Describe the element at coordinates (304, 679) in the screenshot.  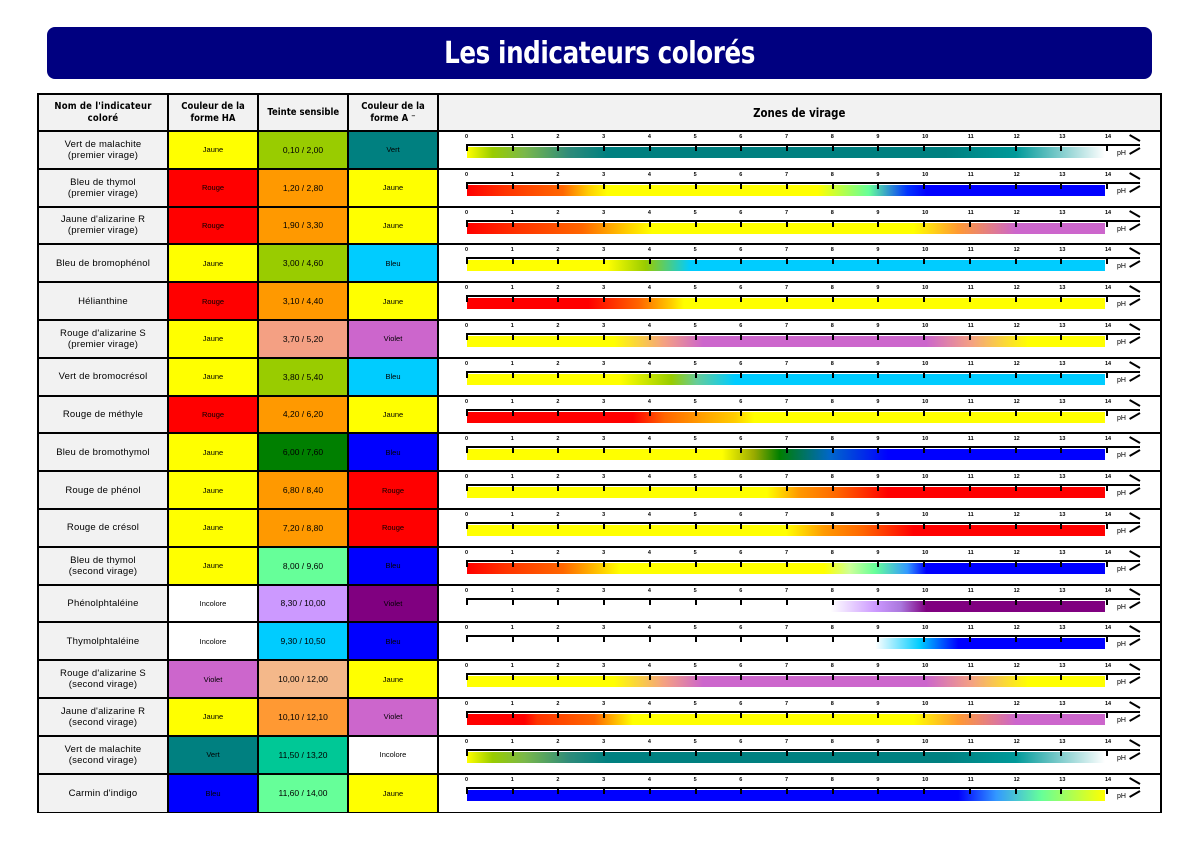
I see `teinte-sensible-cell: 10,00 / 12,00` at that location.